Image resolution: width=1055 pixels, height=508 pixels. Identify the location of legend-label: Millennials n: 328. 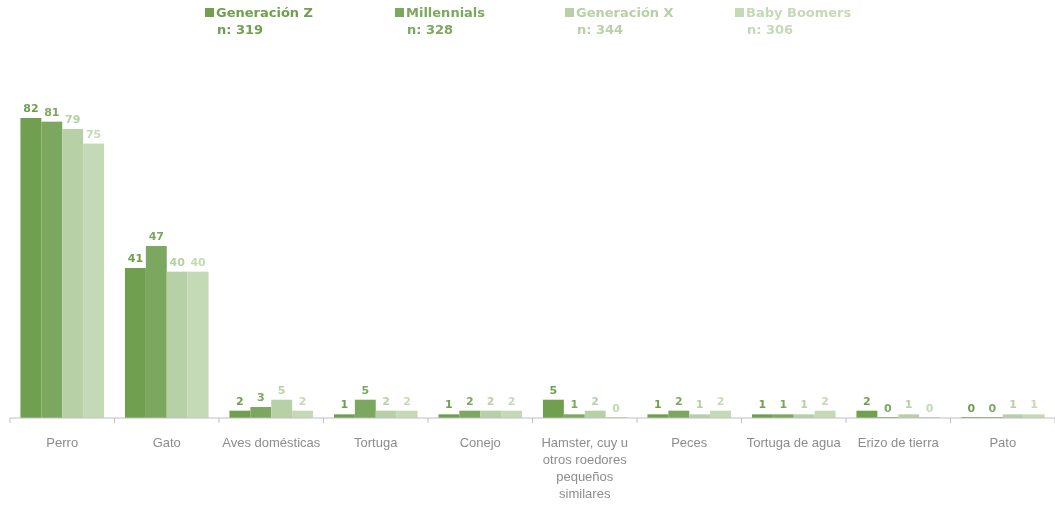
(446, 21).